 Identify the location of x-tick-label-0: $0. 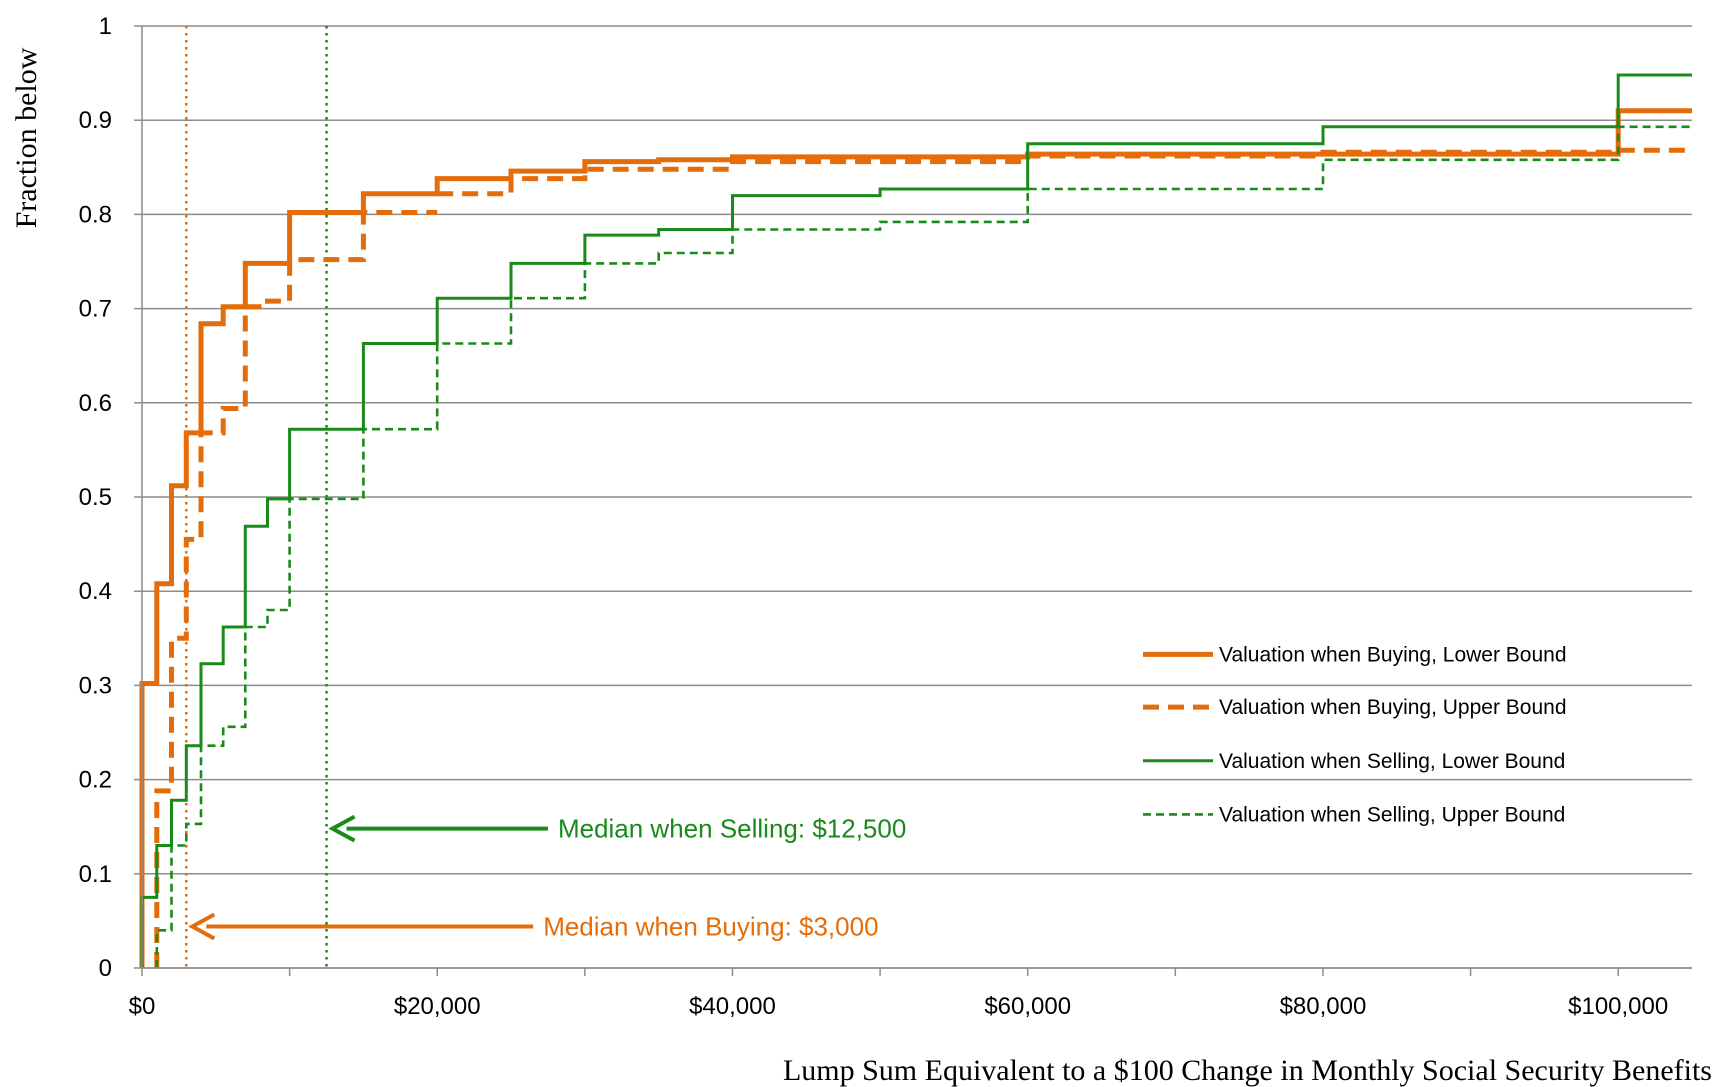
(142, 1006).